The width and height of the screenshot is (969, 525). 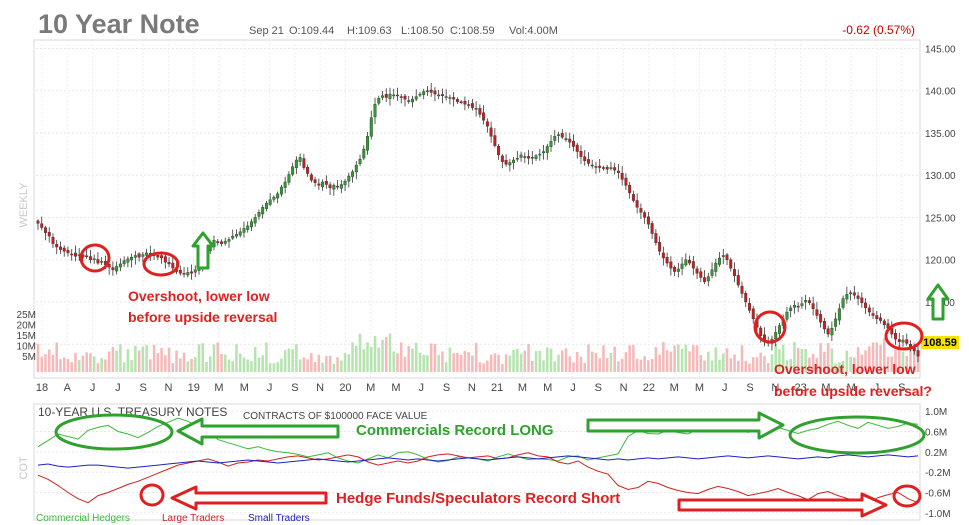 What do you see at coordinates (132, 412) in the screenshot?
I see `cot-title: 10-YEAR U.S. TREASURY NOTES` at bounding box center [132, 412].